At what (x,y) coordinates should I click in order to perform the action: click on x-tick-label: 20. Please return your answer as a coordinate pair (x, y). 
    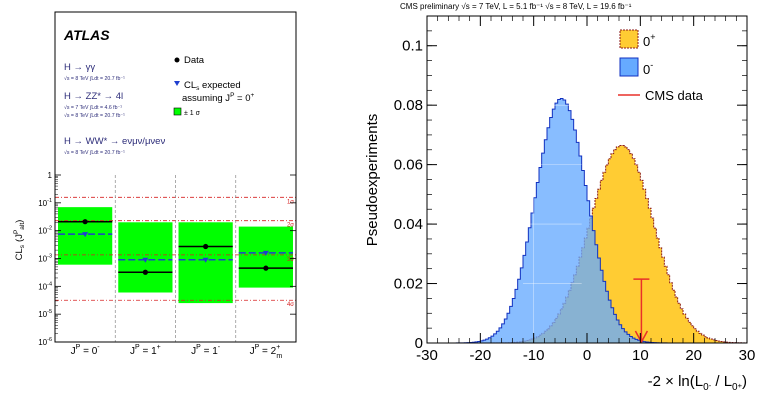
    Looking at the image, I should click on (693, 355).